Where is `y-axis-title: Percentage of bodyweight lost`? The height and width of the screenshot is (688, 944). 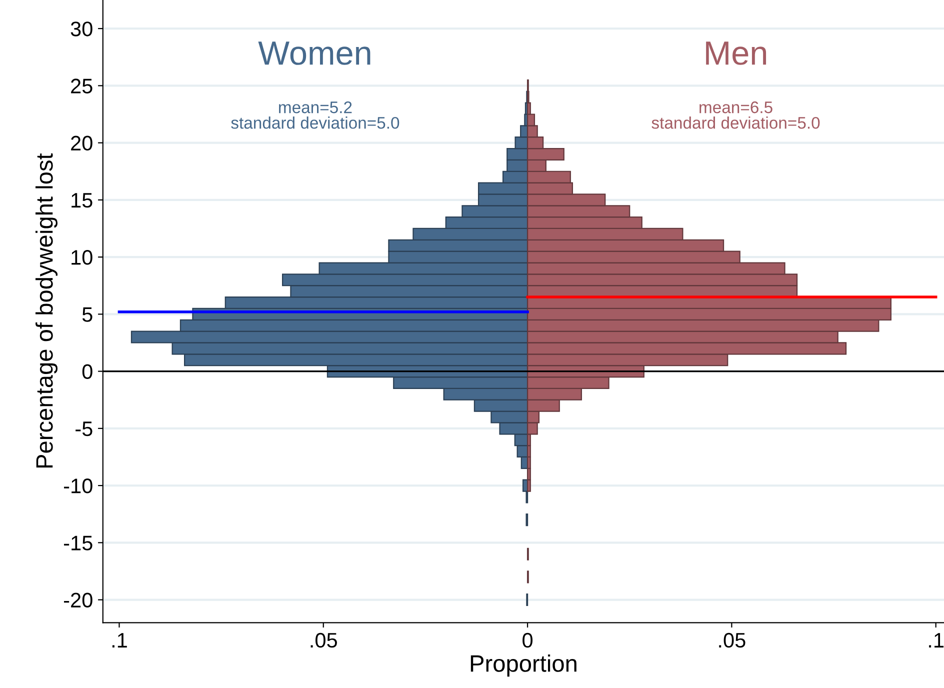 y-axis-title: Percentage of bodyweight lost is located at coordinates (47, 310).